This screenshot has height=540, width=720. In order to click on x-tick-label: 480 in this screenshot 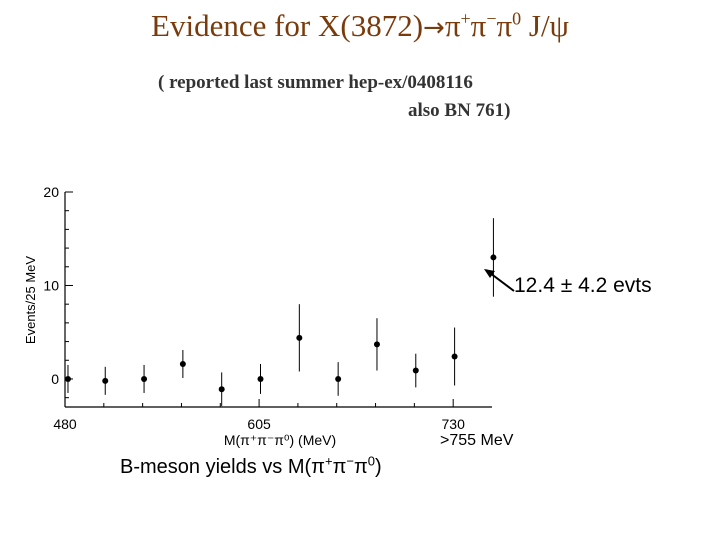, I will do `click(65, 424)`.